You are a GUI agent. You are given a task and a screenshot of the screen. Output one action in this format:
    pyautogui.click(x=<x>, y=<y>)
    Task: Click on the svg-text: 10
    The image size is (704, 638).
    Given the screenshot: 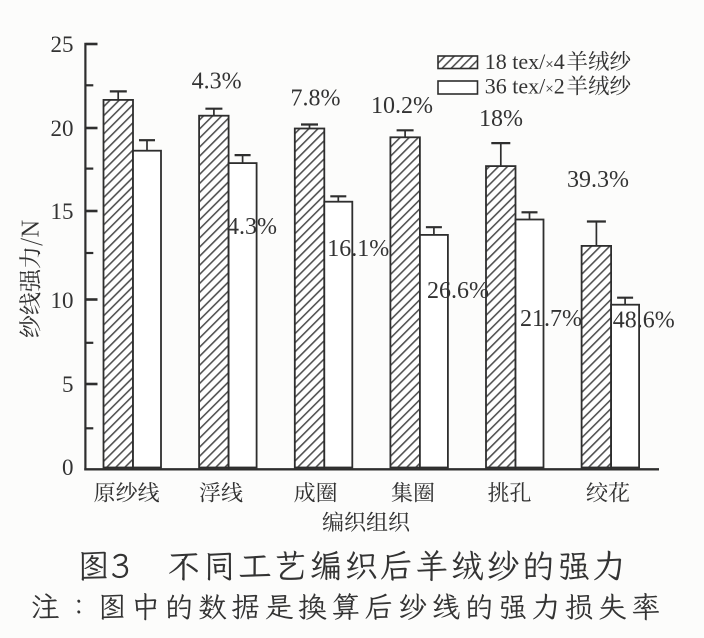 What is the action you would take?
    pyautogui.click(x=62, y=300)
    